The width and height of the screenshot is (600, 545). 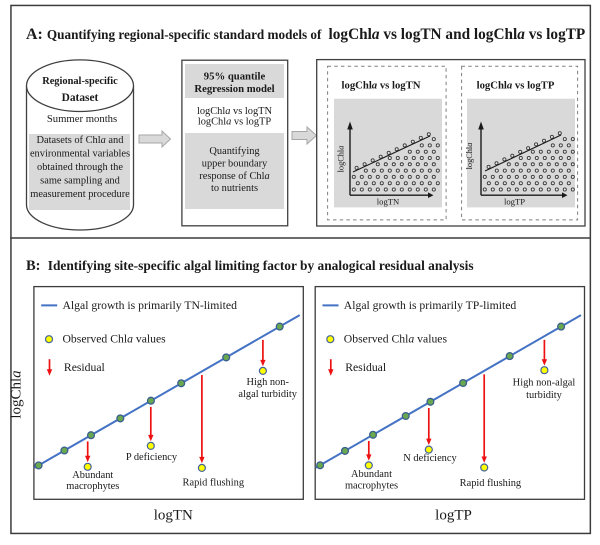 What do you see at coordinates (234, 188) in the screenshot?
I see `svg-text: to nutrients` at bounding box center [234, 188].